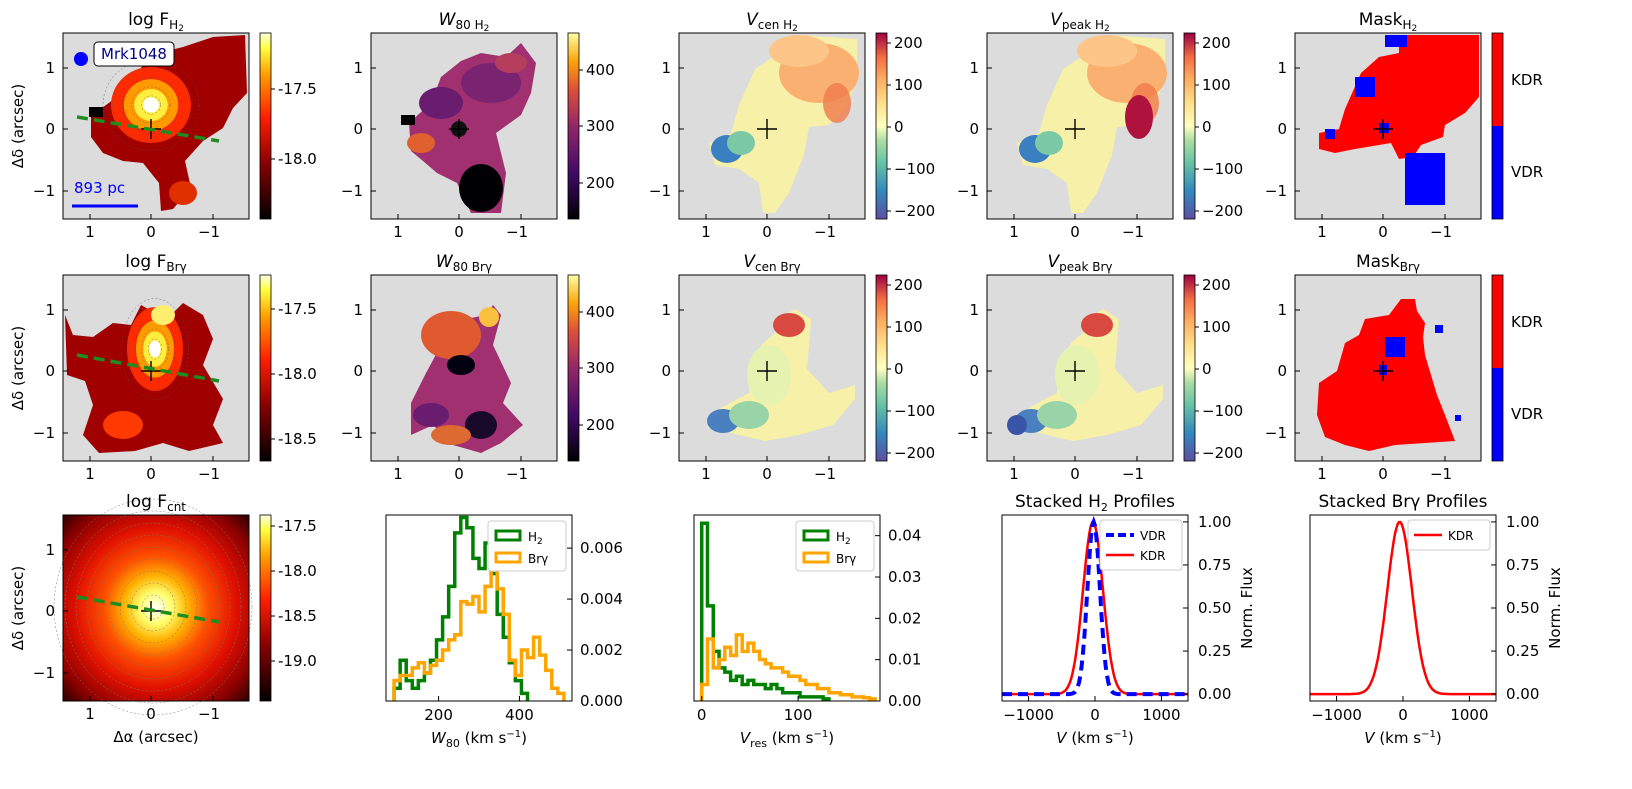 Image resolution: width=1632 pixels, height=789 pixels. I want to click on text-part: cen H, so click(775, 25).